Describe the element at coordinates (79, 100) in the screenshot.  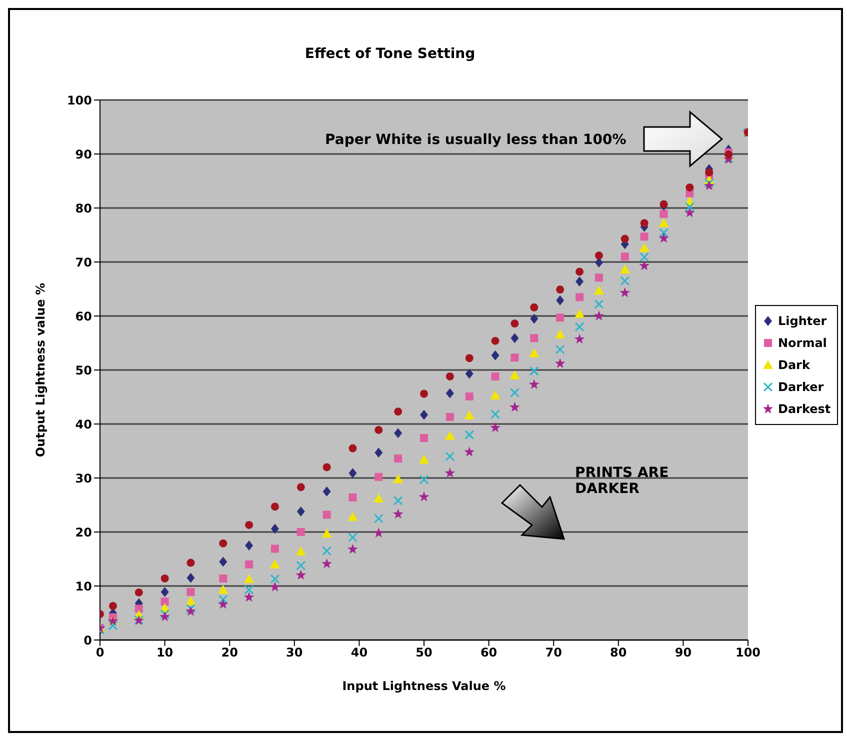
I see `y-tick-label: 100` at that location.